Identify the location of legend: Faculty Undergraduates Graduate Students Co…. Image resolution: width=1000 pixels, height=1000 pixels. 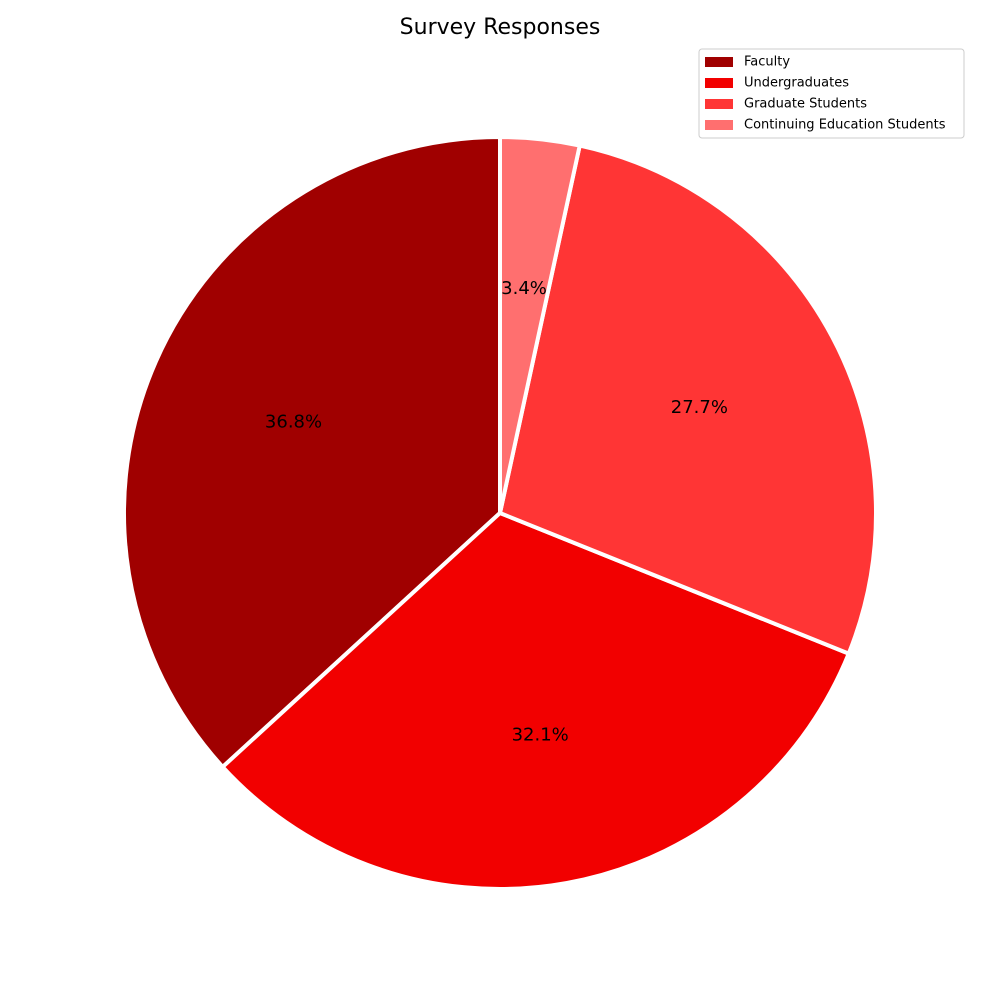
(831, 93).